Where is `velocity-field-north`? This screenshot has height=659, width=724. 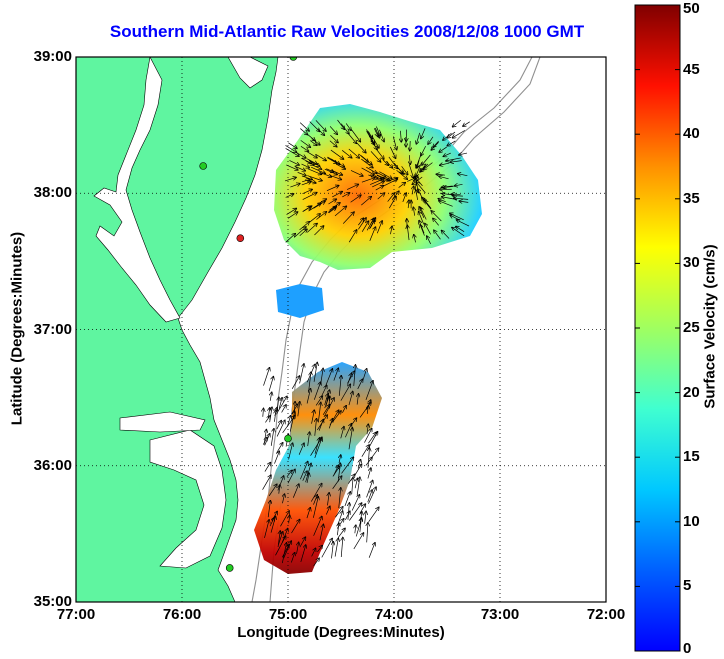
velocity-field-north is located at coordinates (378, 187).